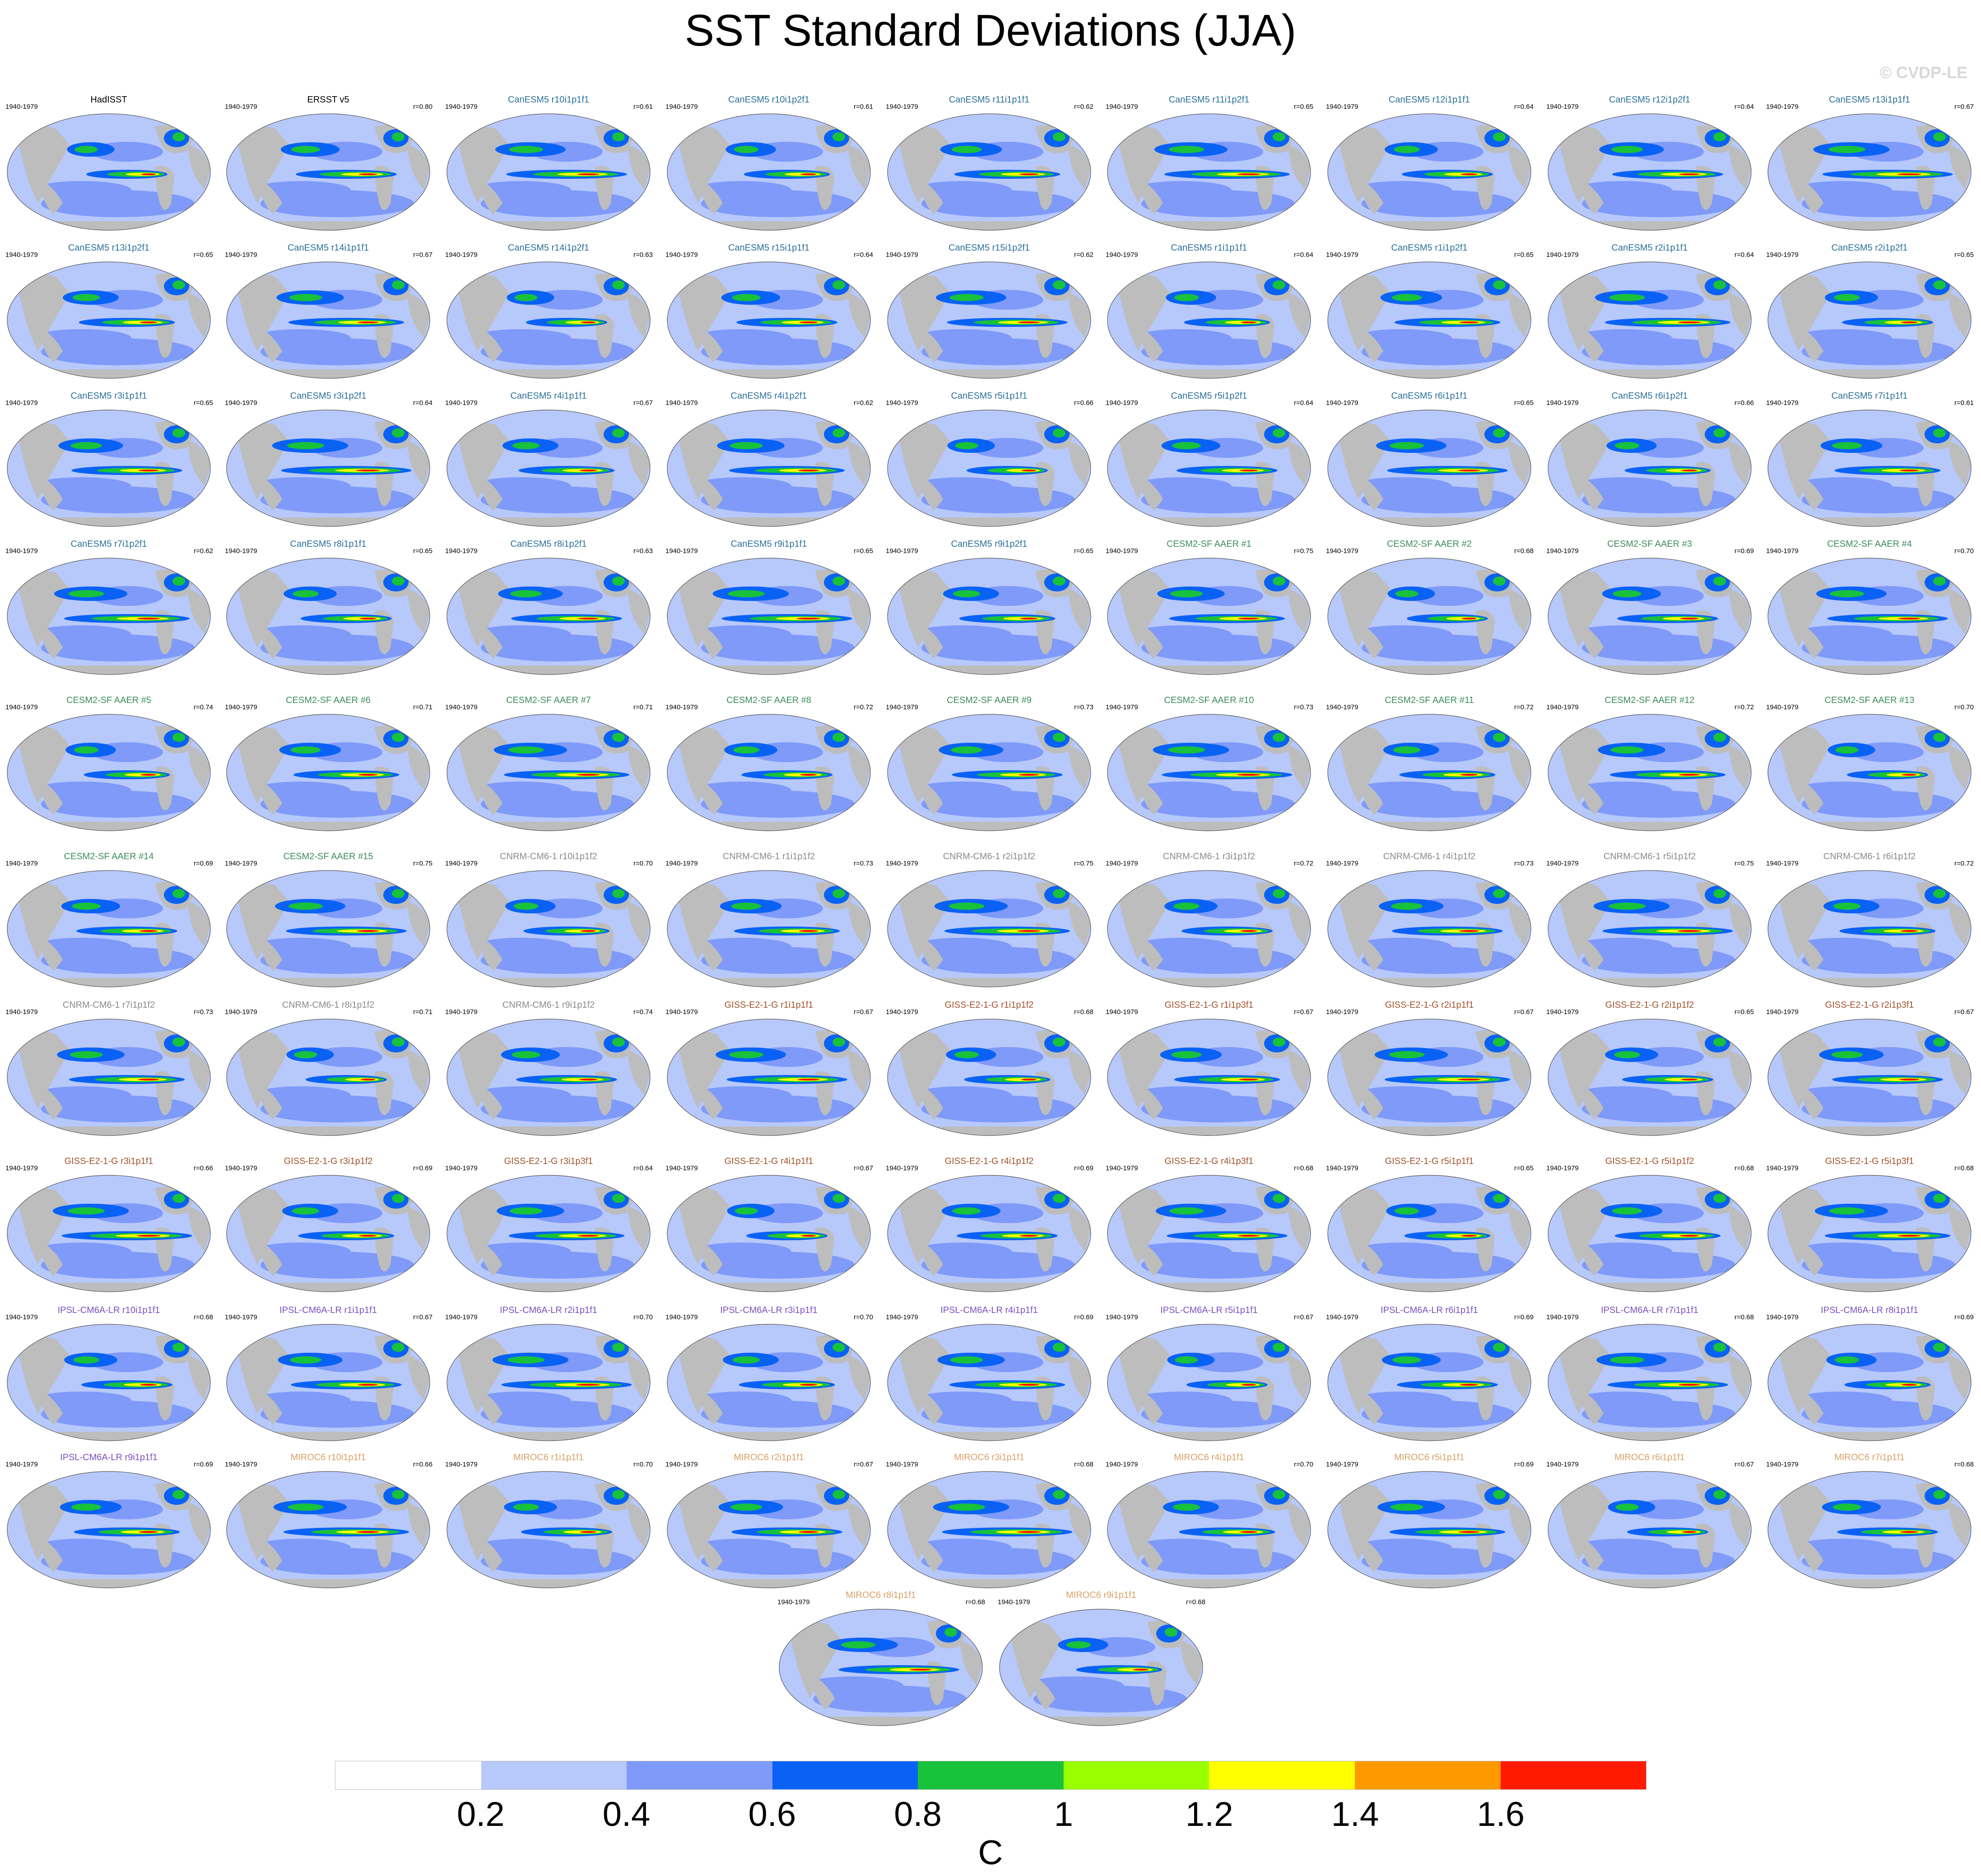 The width and height of the screenshot is (1981, 1876). I want to click on panel-correlation: r=0.64, so click(1524, 107).